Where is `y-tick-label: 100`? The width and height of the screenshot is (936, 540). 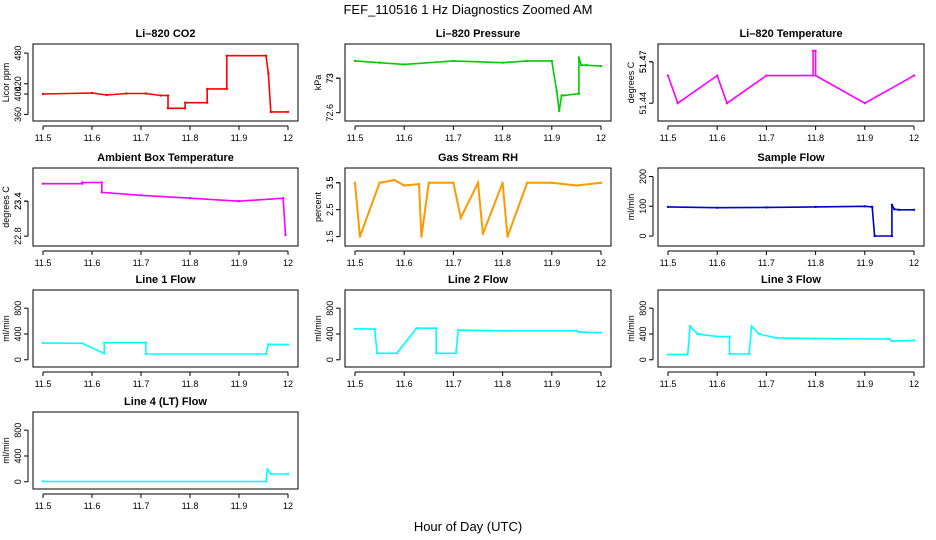 y-tick-label: 100 is located at coordinates (643, 206).